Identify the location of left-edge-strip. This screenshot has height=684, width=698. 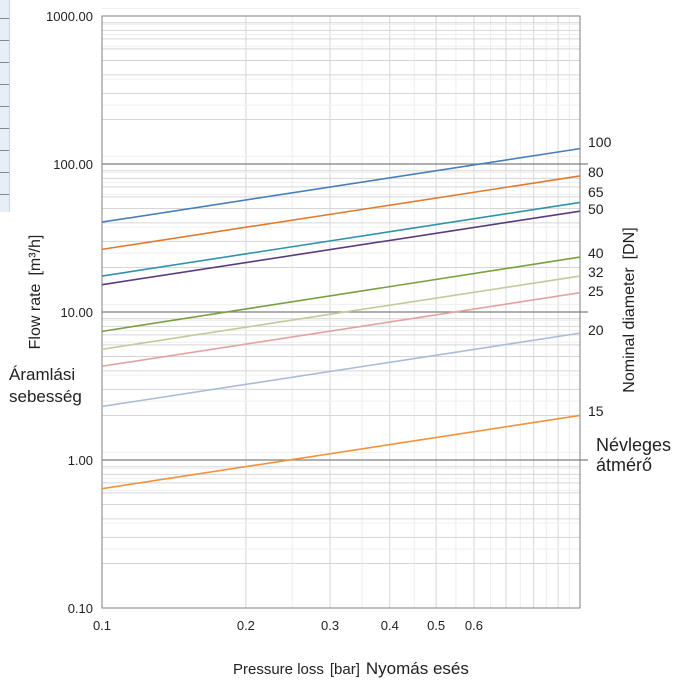
(5, 106).